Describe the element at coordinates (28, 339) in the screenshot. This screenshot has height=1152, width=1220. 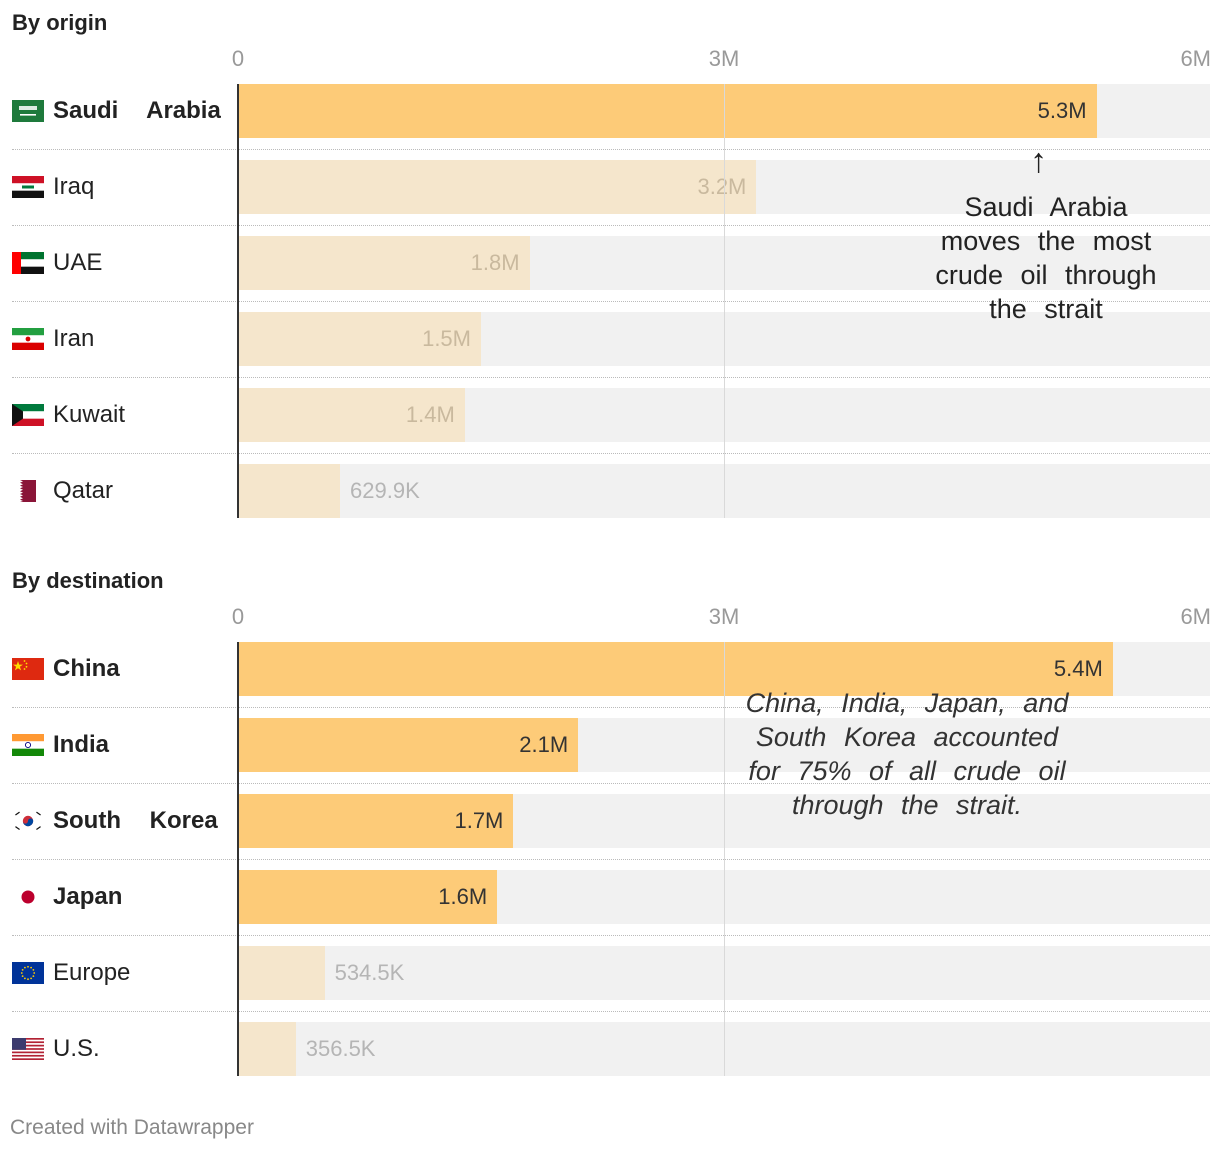
I see `iran-flag-icon` at that location.